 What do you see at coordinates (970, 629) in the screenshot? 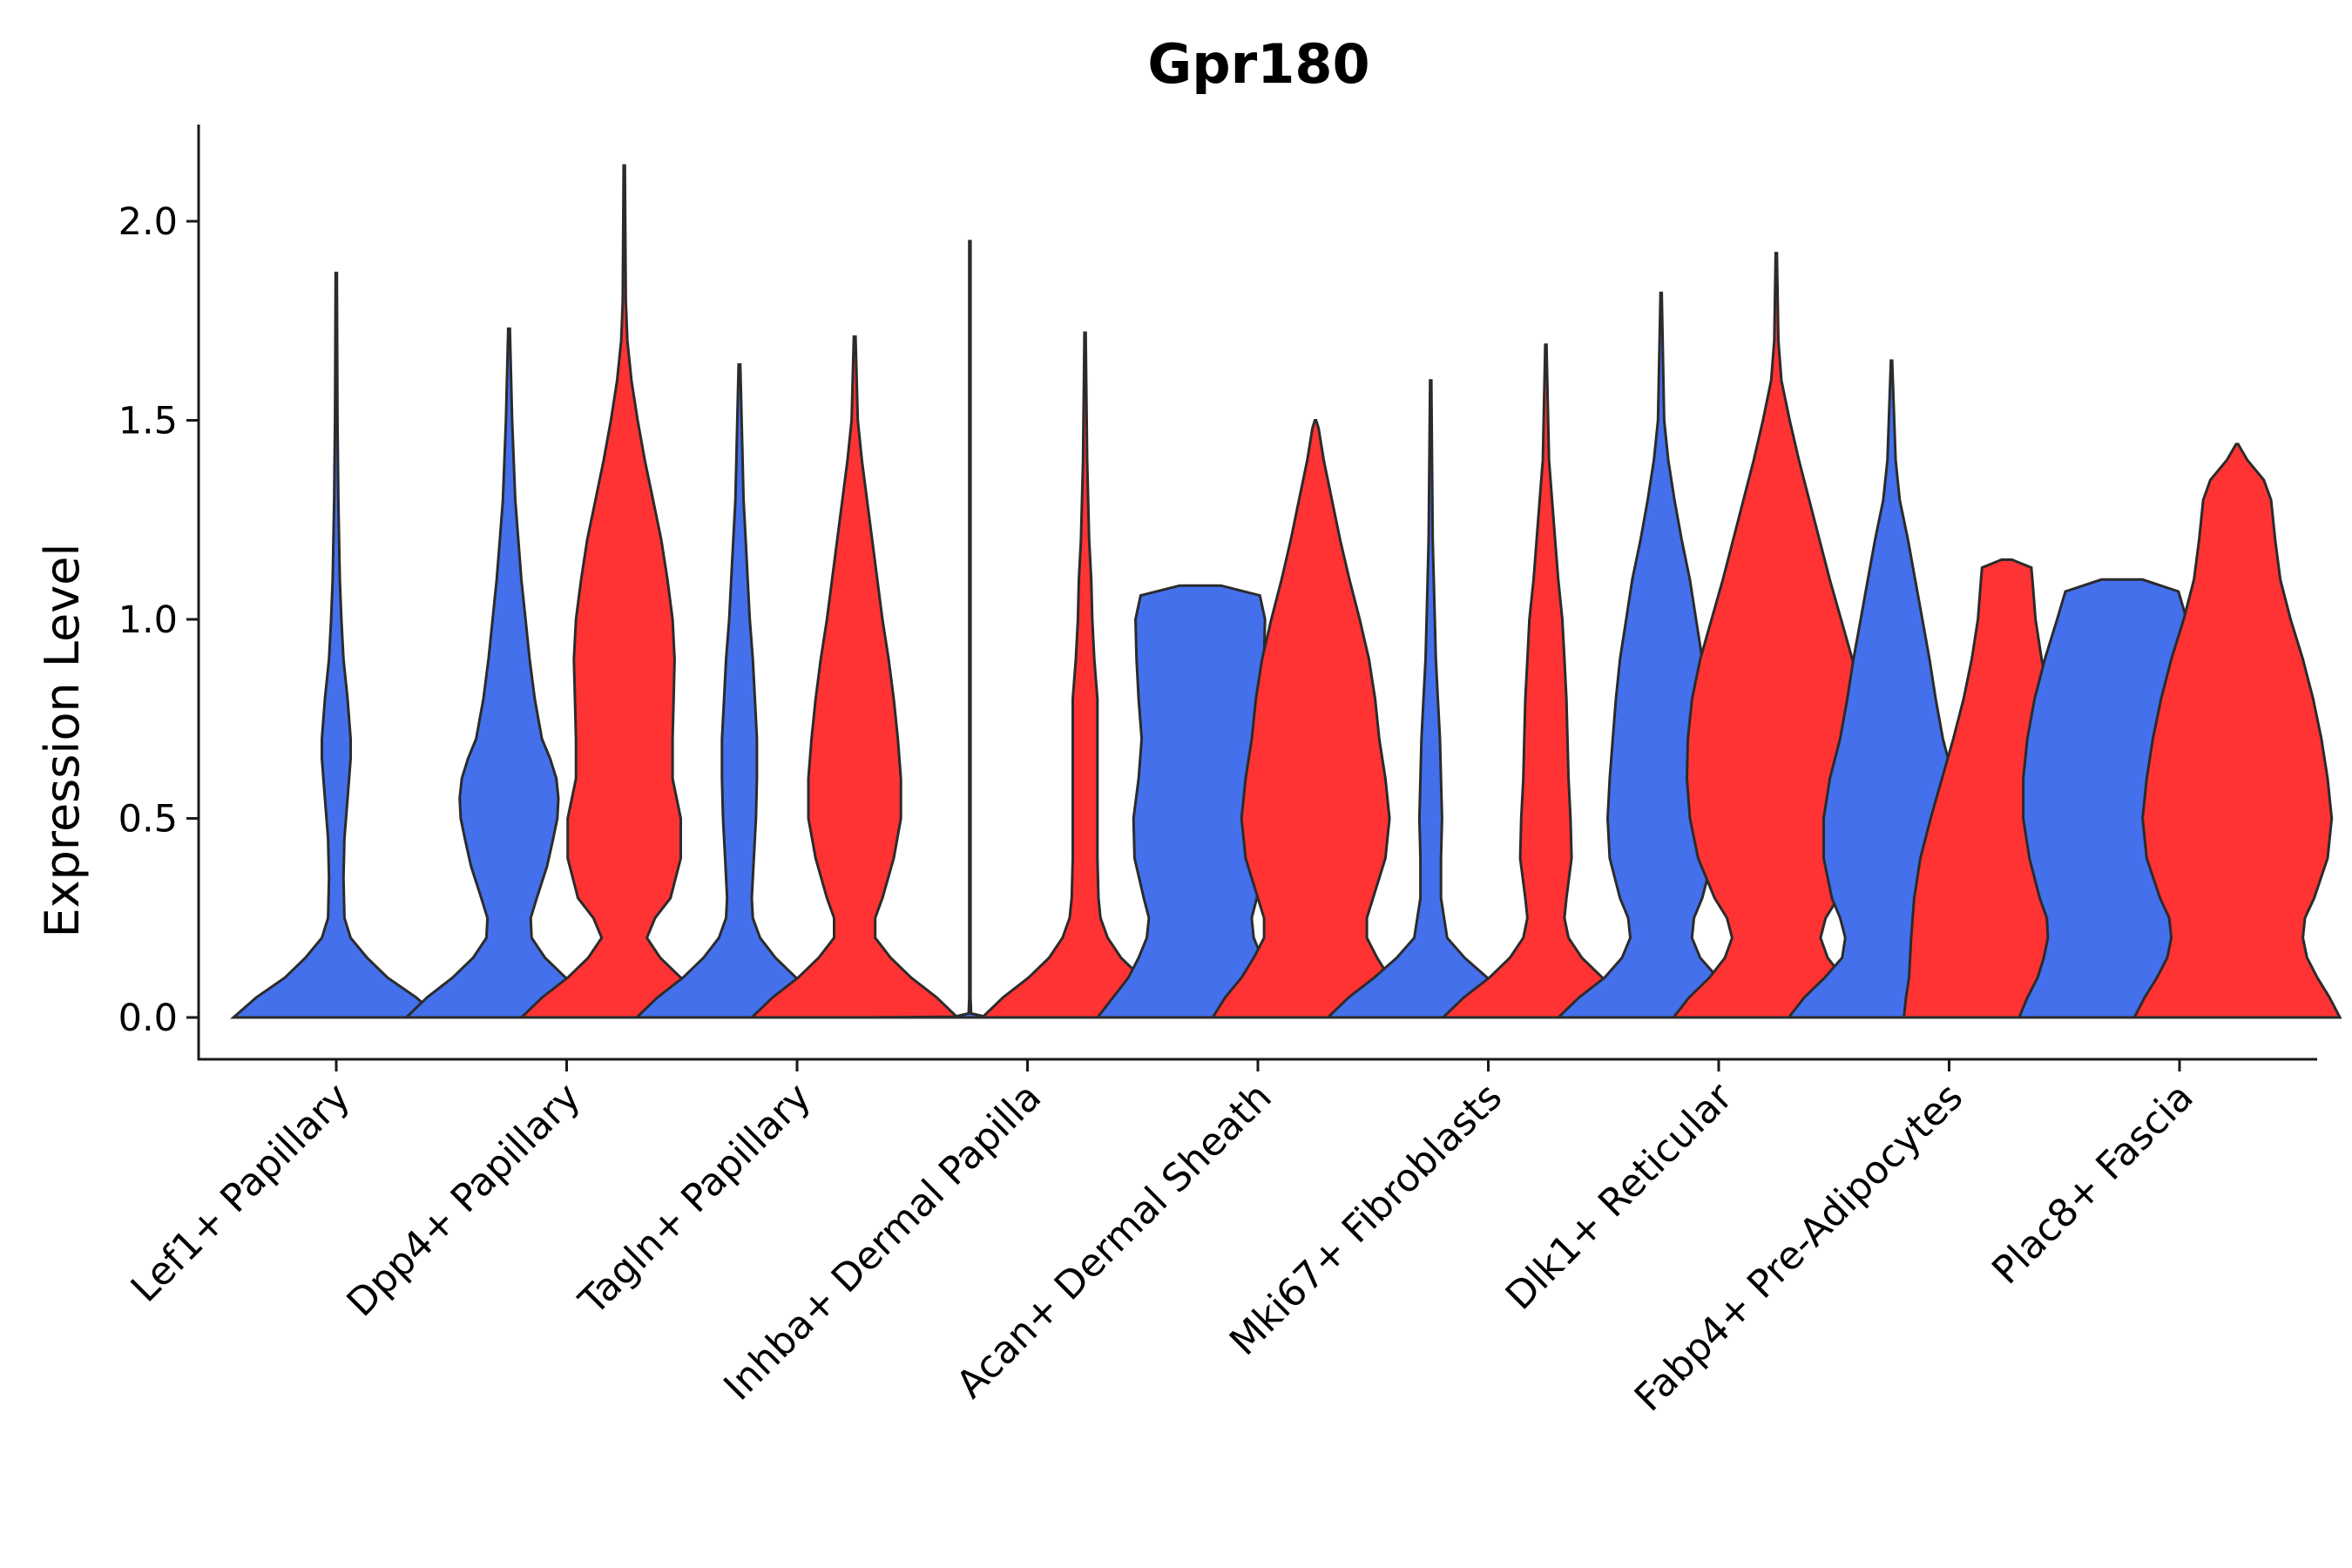
I see `violin-inhba-dermal-papilla-left` at bounding box center [970, 629].